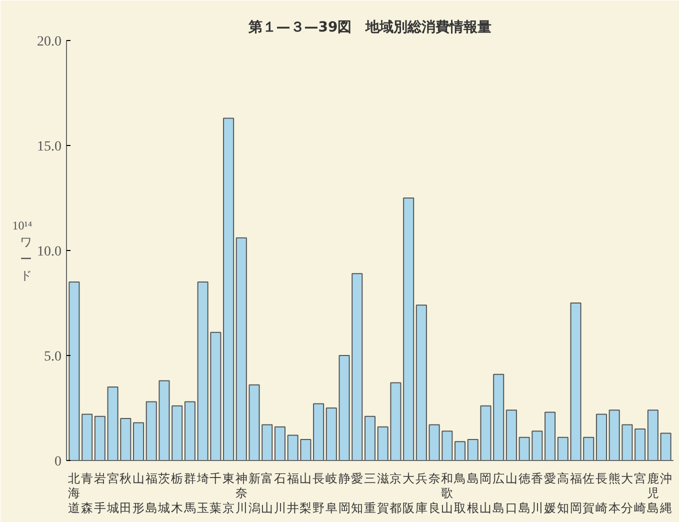 The width and height of the screenshot is (679, 522). Describe the element at coordinates (202, 493) in the screenshot. I see `category-label: 埼玉` at that location.